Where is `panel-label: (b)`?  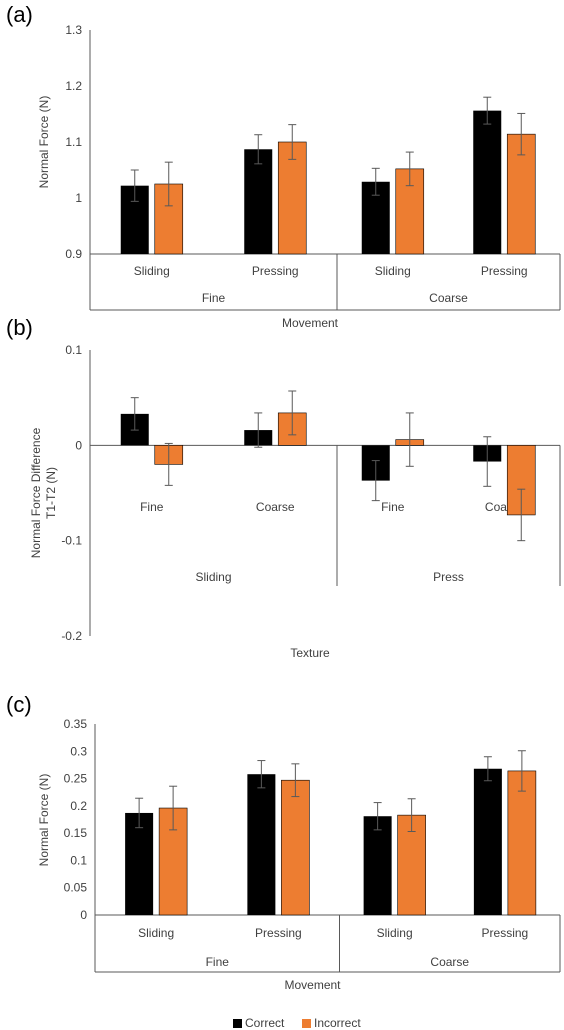
panel-label: (b) is located at coordinates (19, 327).